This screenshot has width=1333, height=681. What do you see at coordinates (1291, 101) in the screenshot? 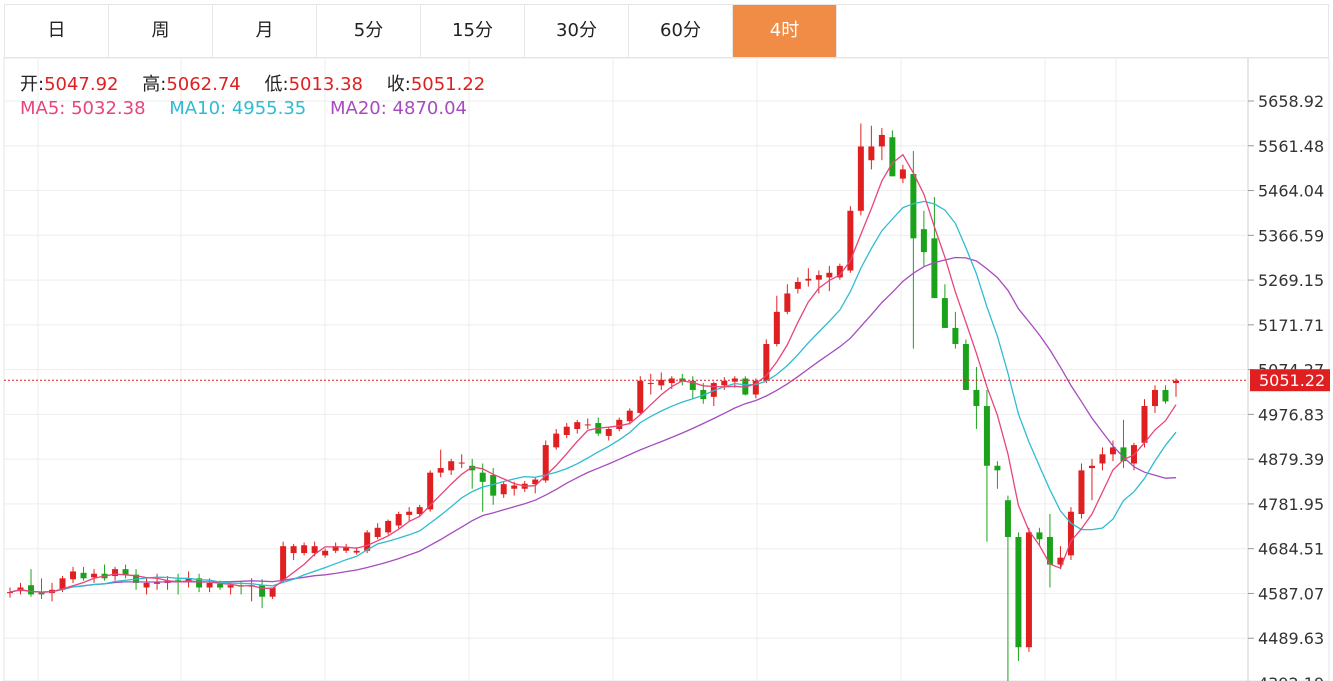
I see `y-tick-label: 5658.92` at bounding box center [1291, 101].